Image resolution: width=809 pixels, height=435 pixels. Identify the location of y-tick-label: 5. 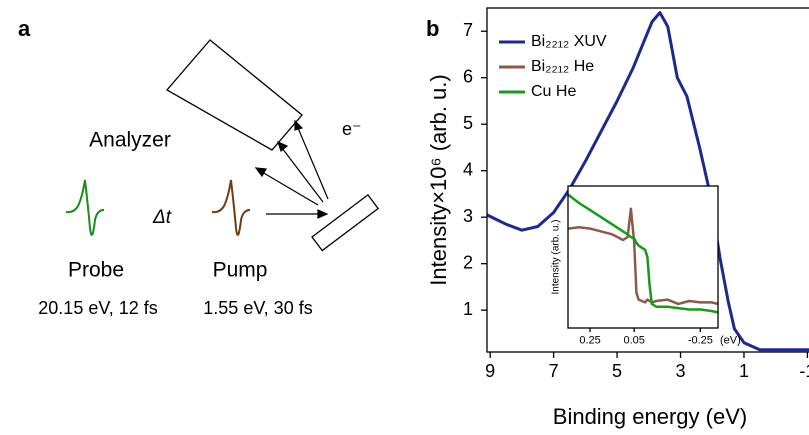
(468, 123).